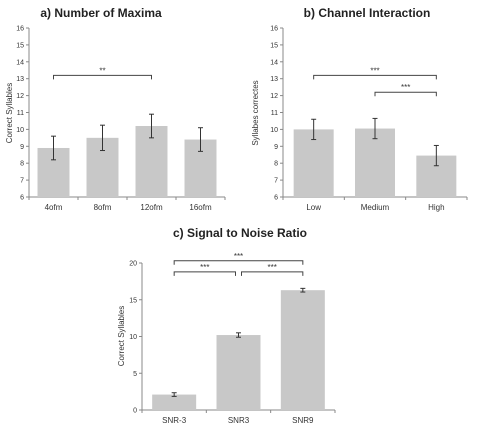  What do you see at coordinates (20, 79) in the screenshot?
I see `panel-a-y-tick-label: 13` at bounding box center [20, 79].